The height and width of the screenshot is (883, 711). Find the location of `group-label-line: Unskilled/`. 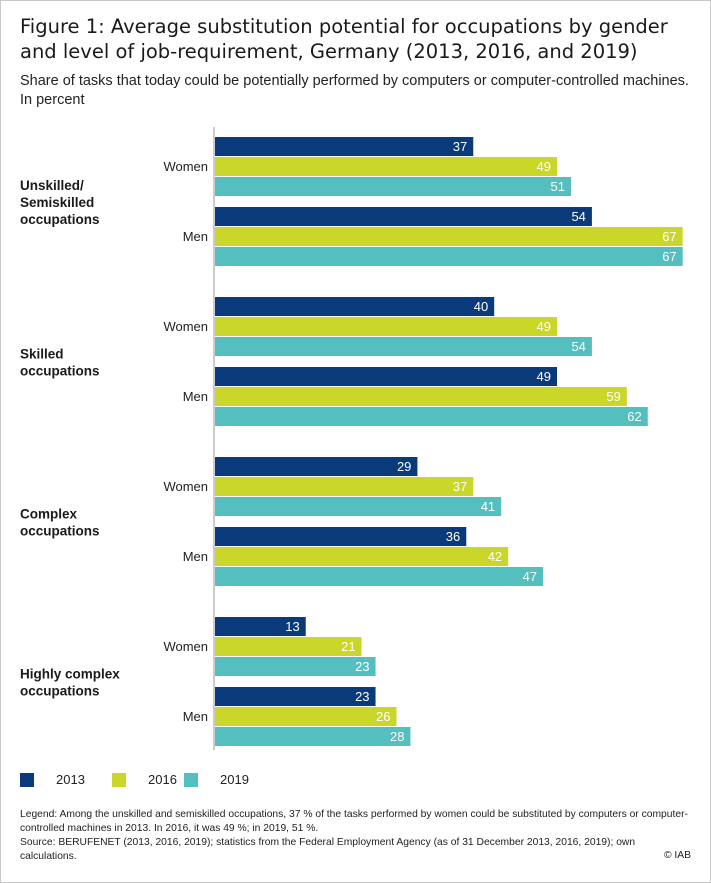

group-label-line: Unskilled/ is located at coordinates (52, 185).